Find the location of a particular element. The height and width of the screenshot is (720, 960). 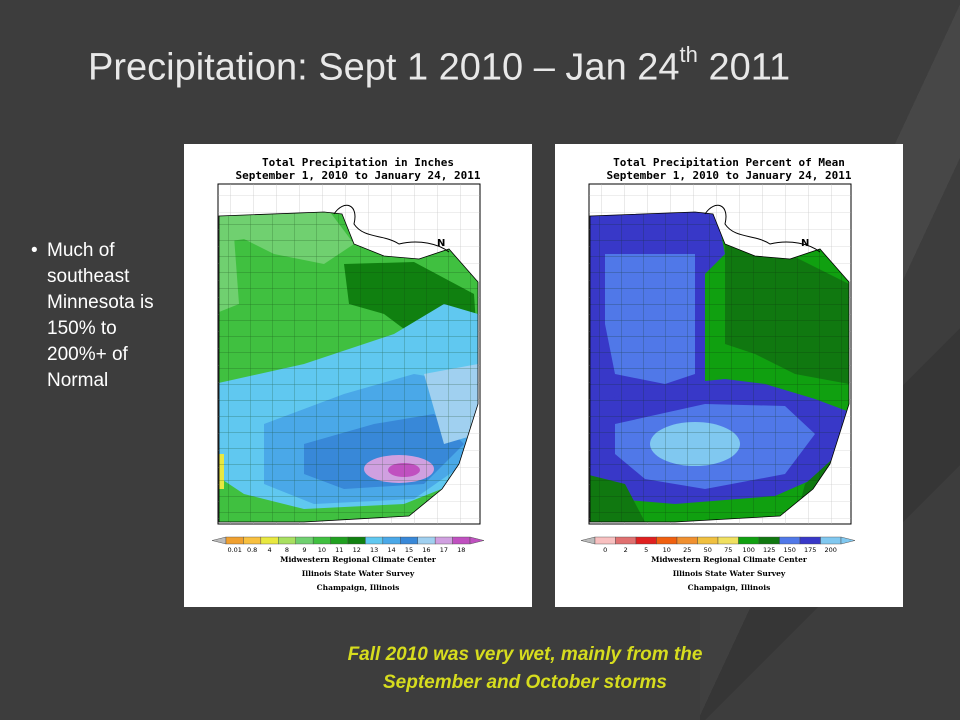

legend-label: 13 is located at coordinates (374, 550).